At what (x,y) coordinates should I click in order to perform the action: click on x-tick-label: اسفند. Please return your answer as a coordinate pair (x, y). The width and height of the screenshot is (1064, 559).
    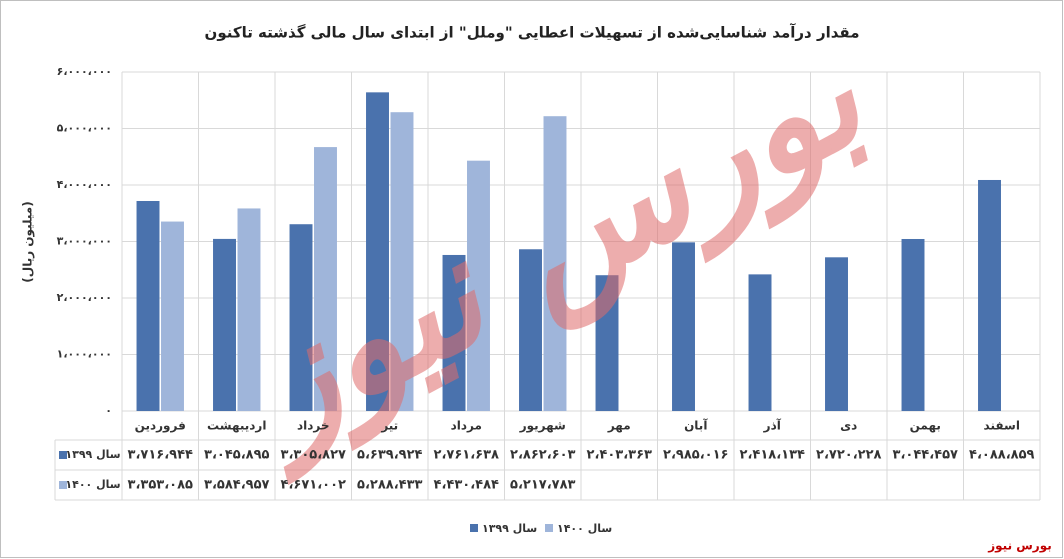
    Looking at the image, I should click on (1002, 426).